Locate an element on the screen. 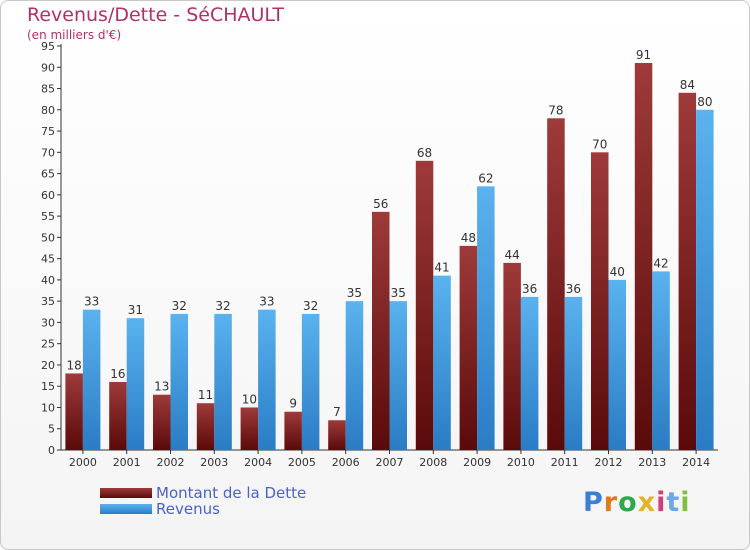  data-label-dette: 48 is located at coordinates (468, 238).